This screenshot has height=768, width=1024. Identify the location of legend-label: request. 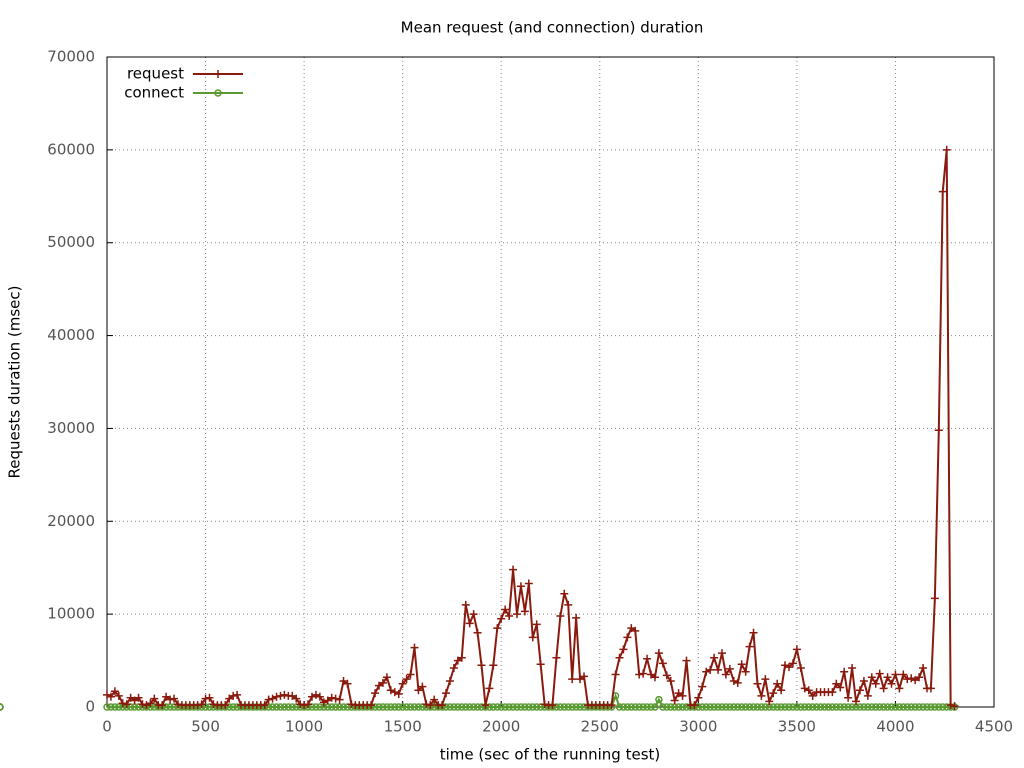
(155, 74).